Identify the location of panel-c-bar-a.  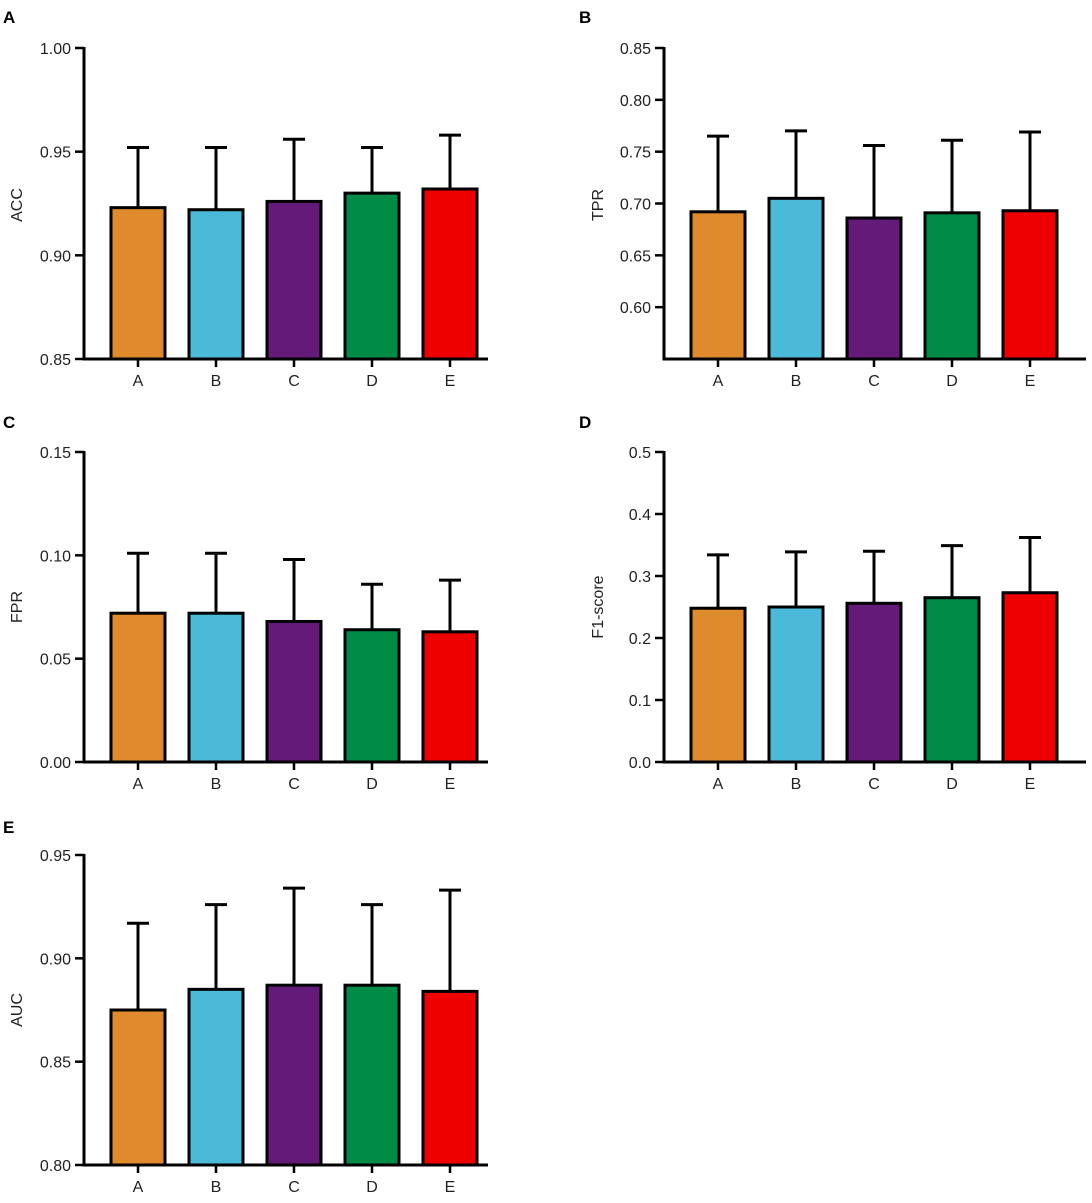
(138, 687).